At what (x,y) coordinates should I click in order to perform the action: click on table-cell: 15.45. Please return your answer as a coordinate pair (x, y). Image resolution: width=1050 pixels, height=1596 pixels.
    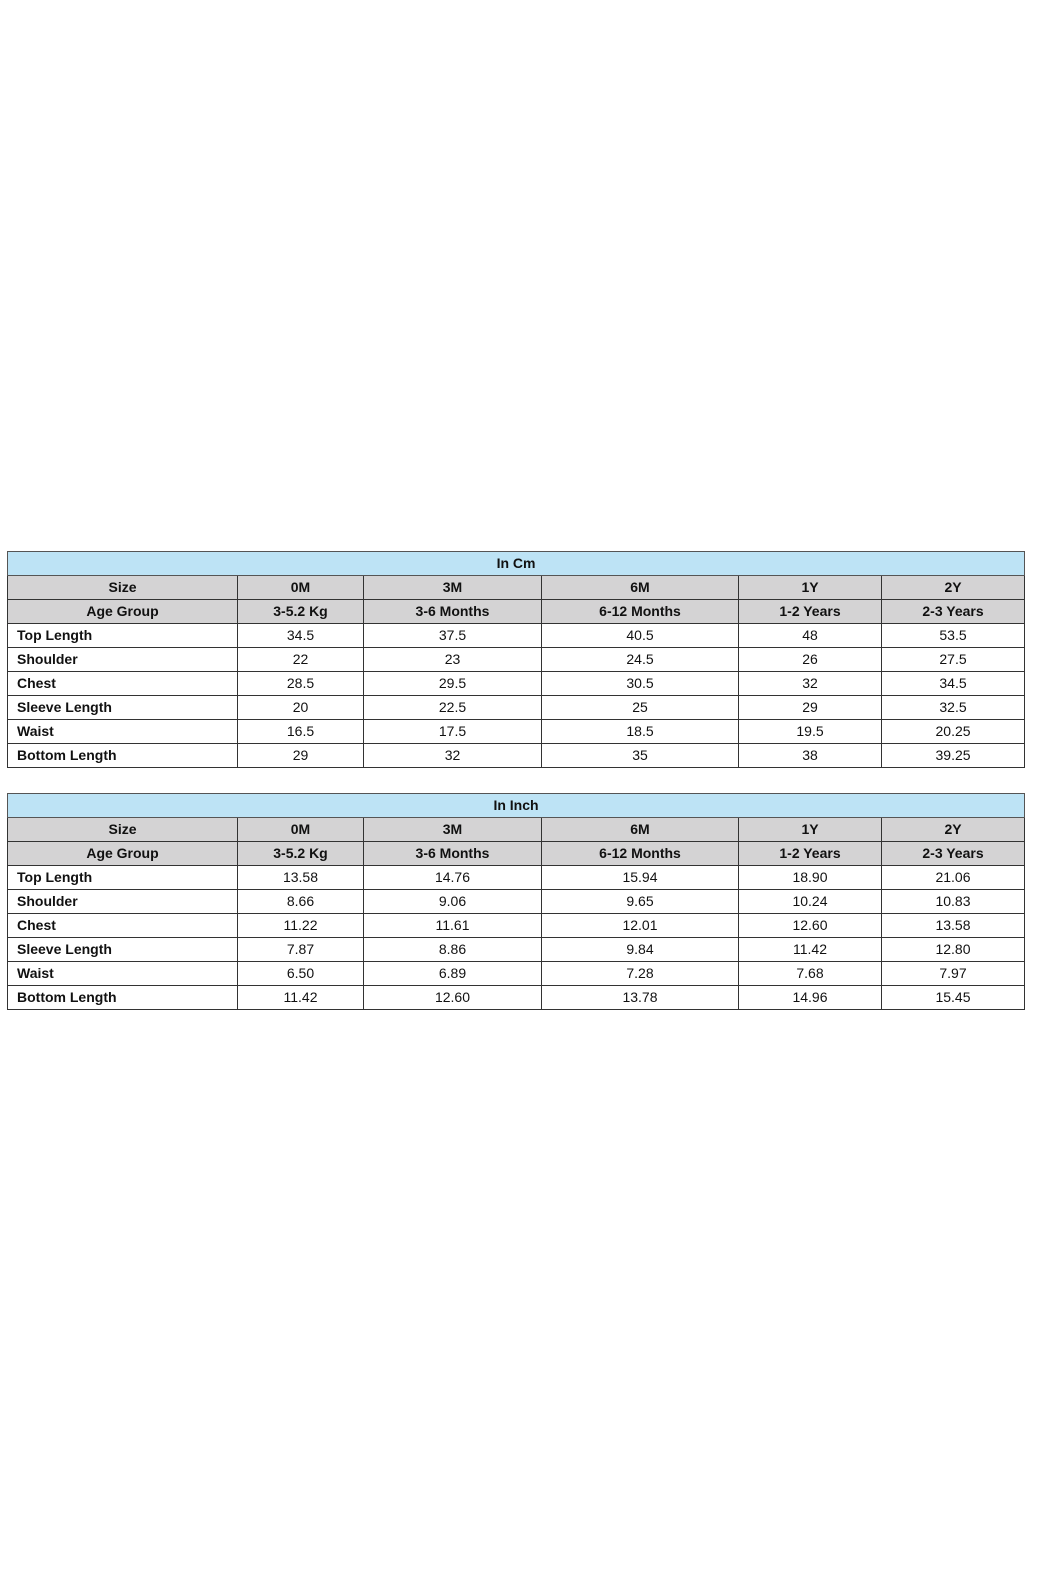
    Looking at the image, I should click on (953, 997).